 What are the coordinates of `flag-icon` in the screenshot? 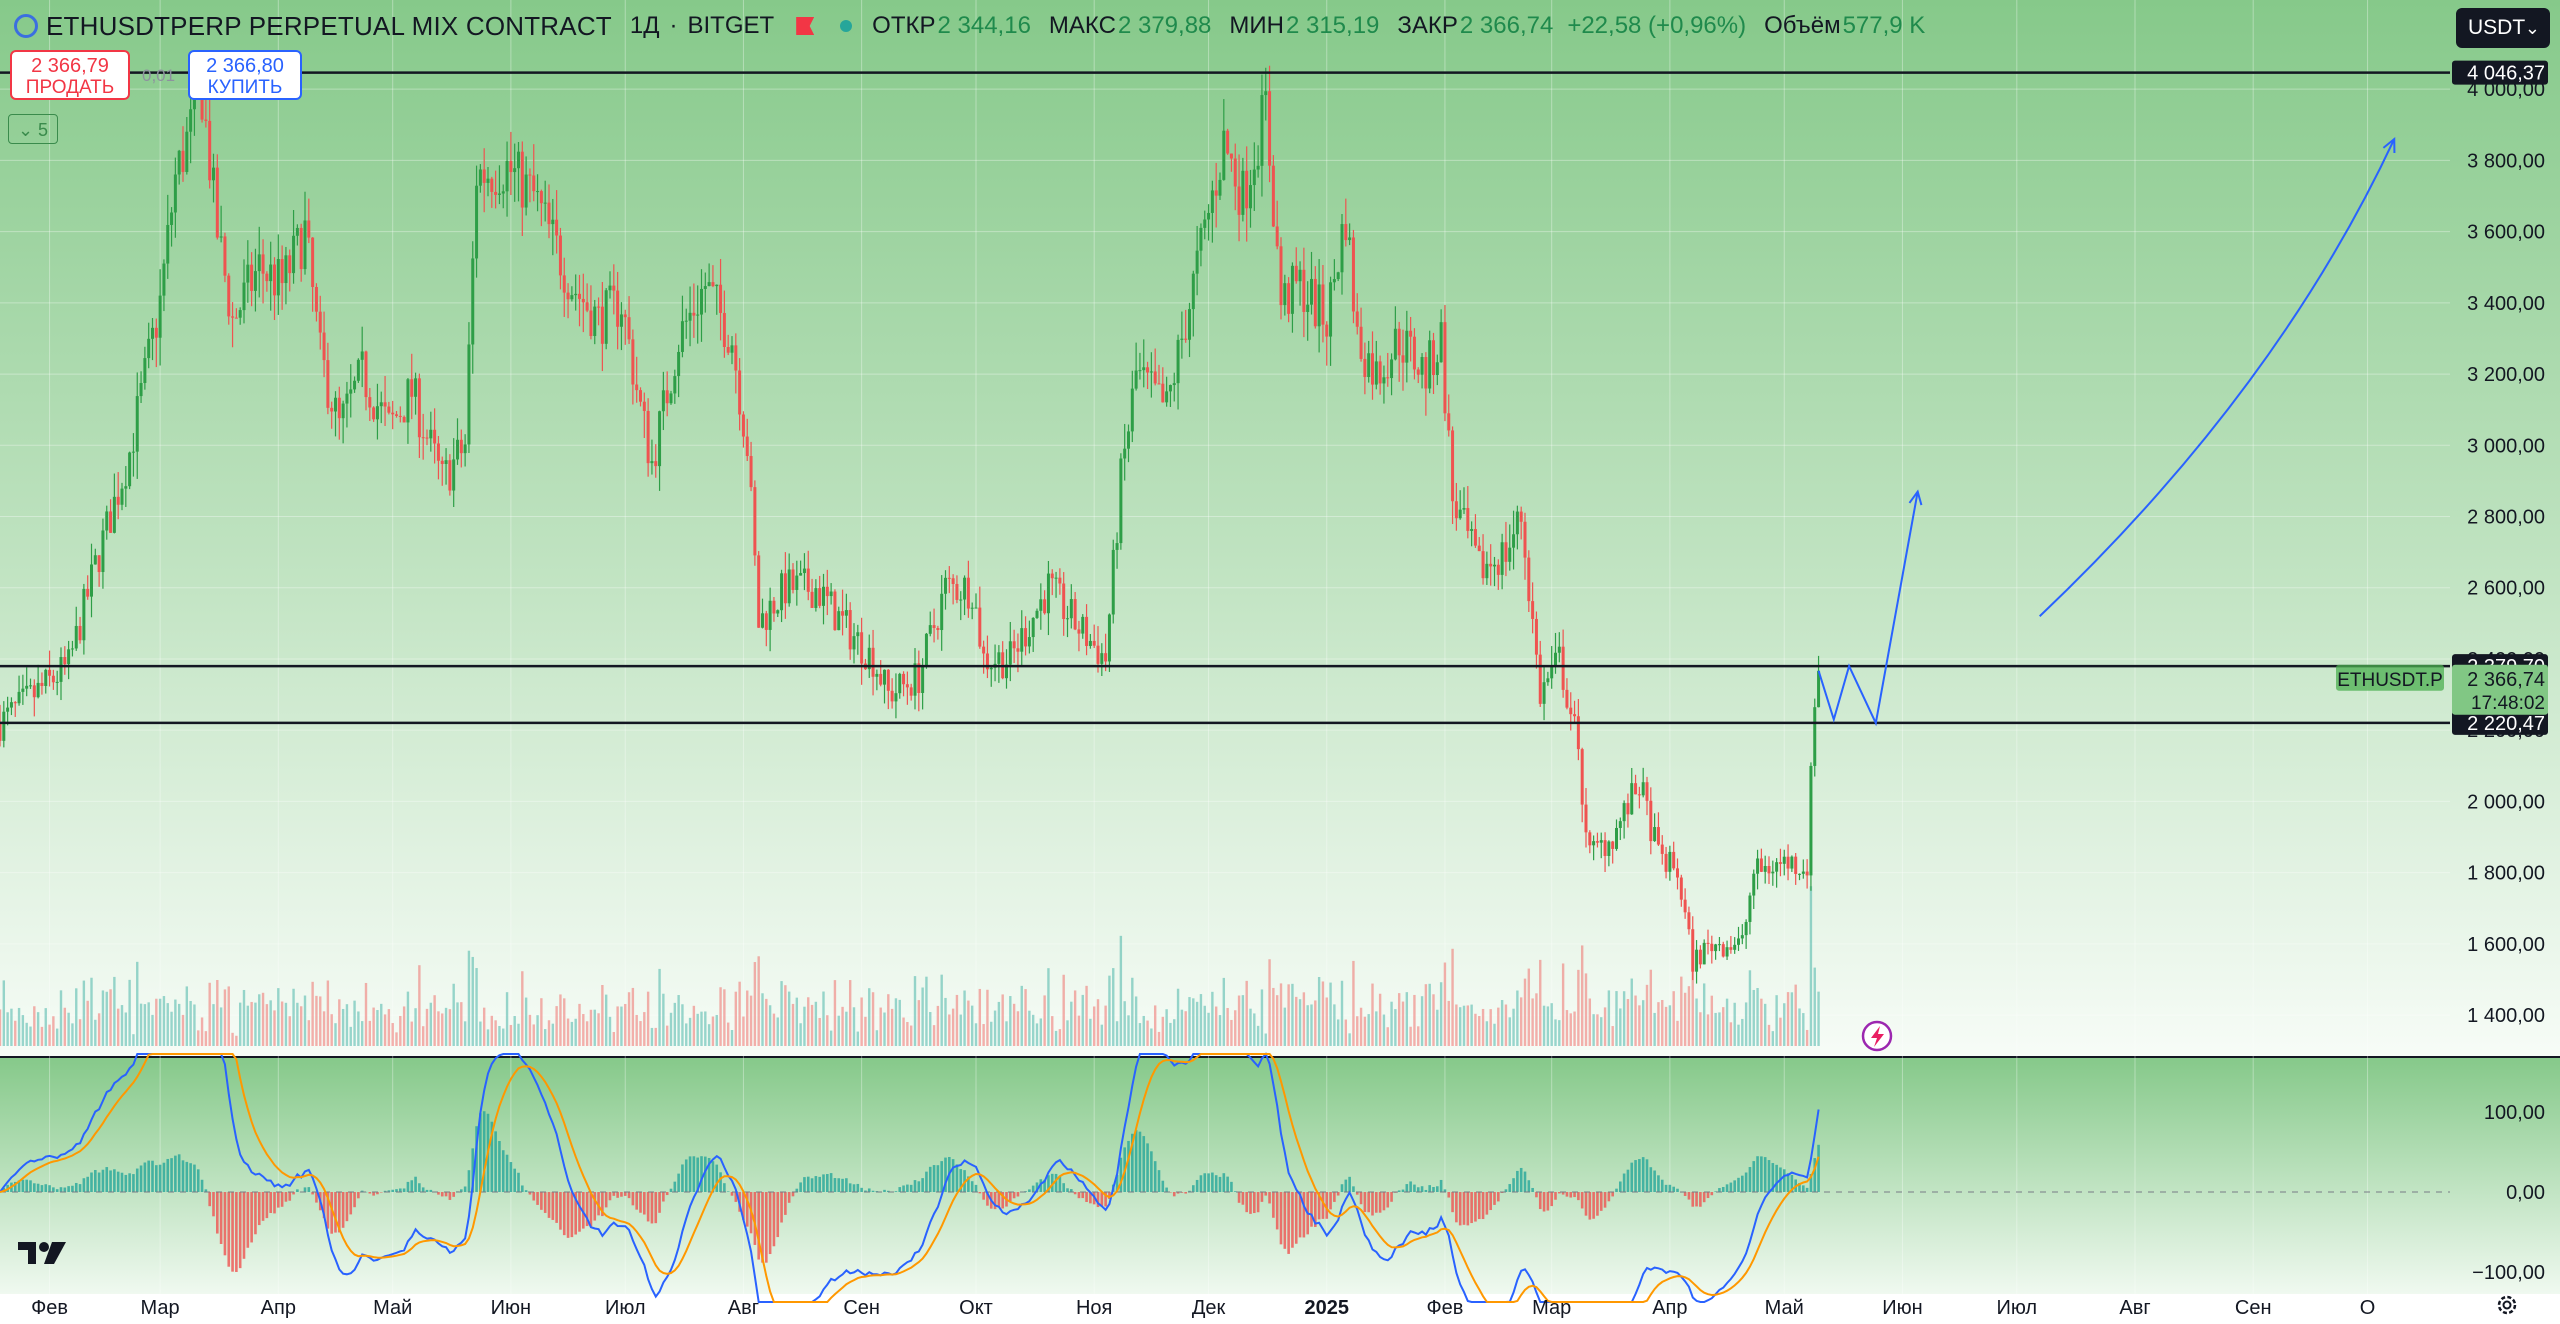 It's located at (805, 26).